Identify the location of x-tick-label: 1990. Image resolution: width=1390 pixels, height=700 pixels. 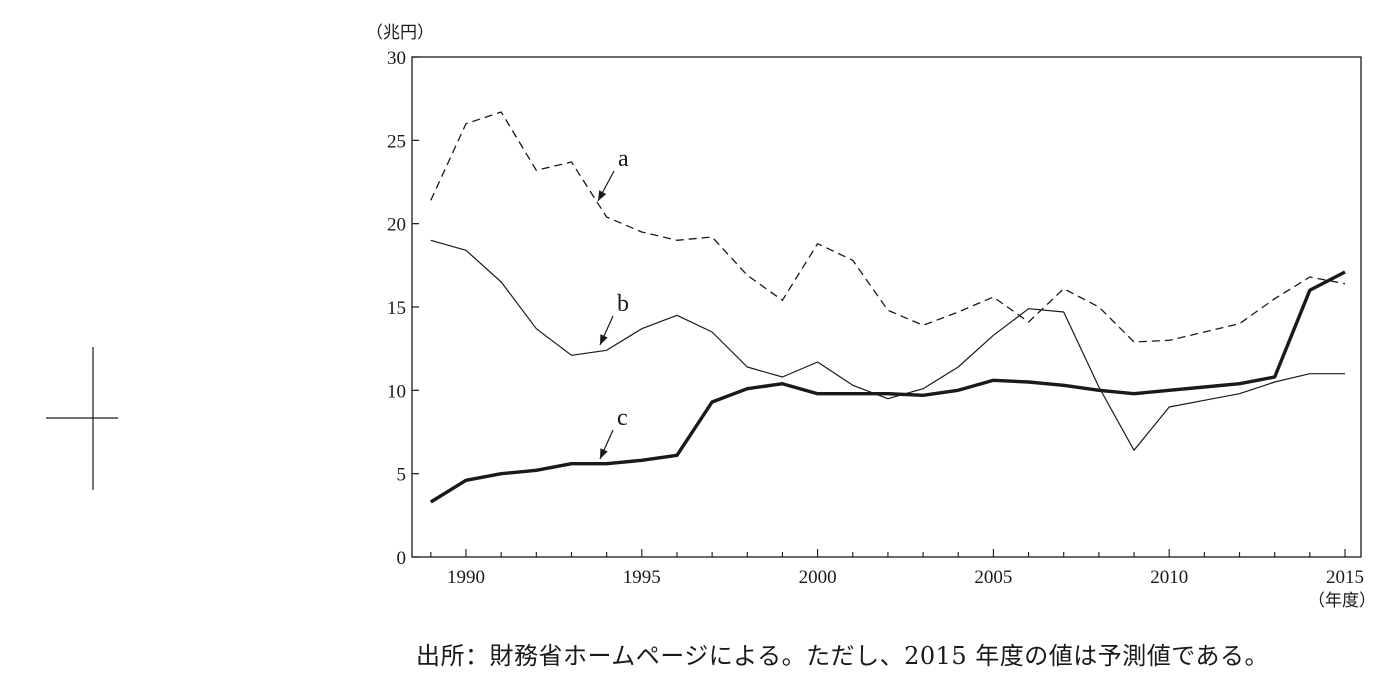
(466, 577).